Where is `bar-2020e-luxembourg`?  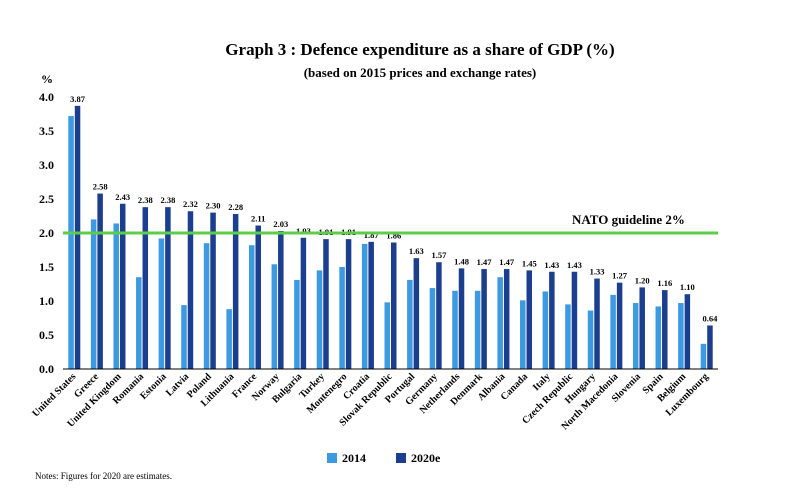
bar-2020e-luxembourg is located at coordinates (710, 347).